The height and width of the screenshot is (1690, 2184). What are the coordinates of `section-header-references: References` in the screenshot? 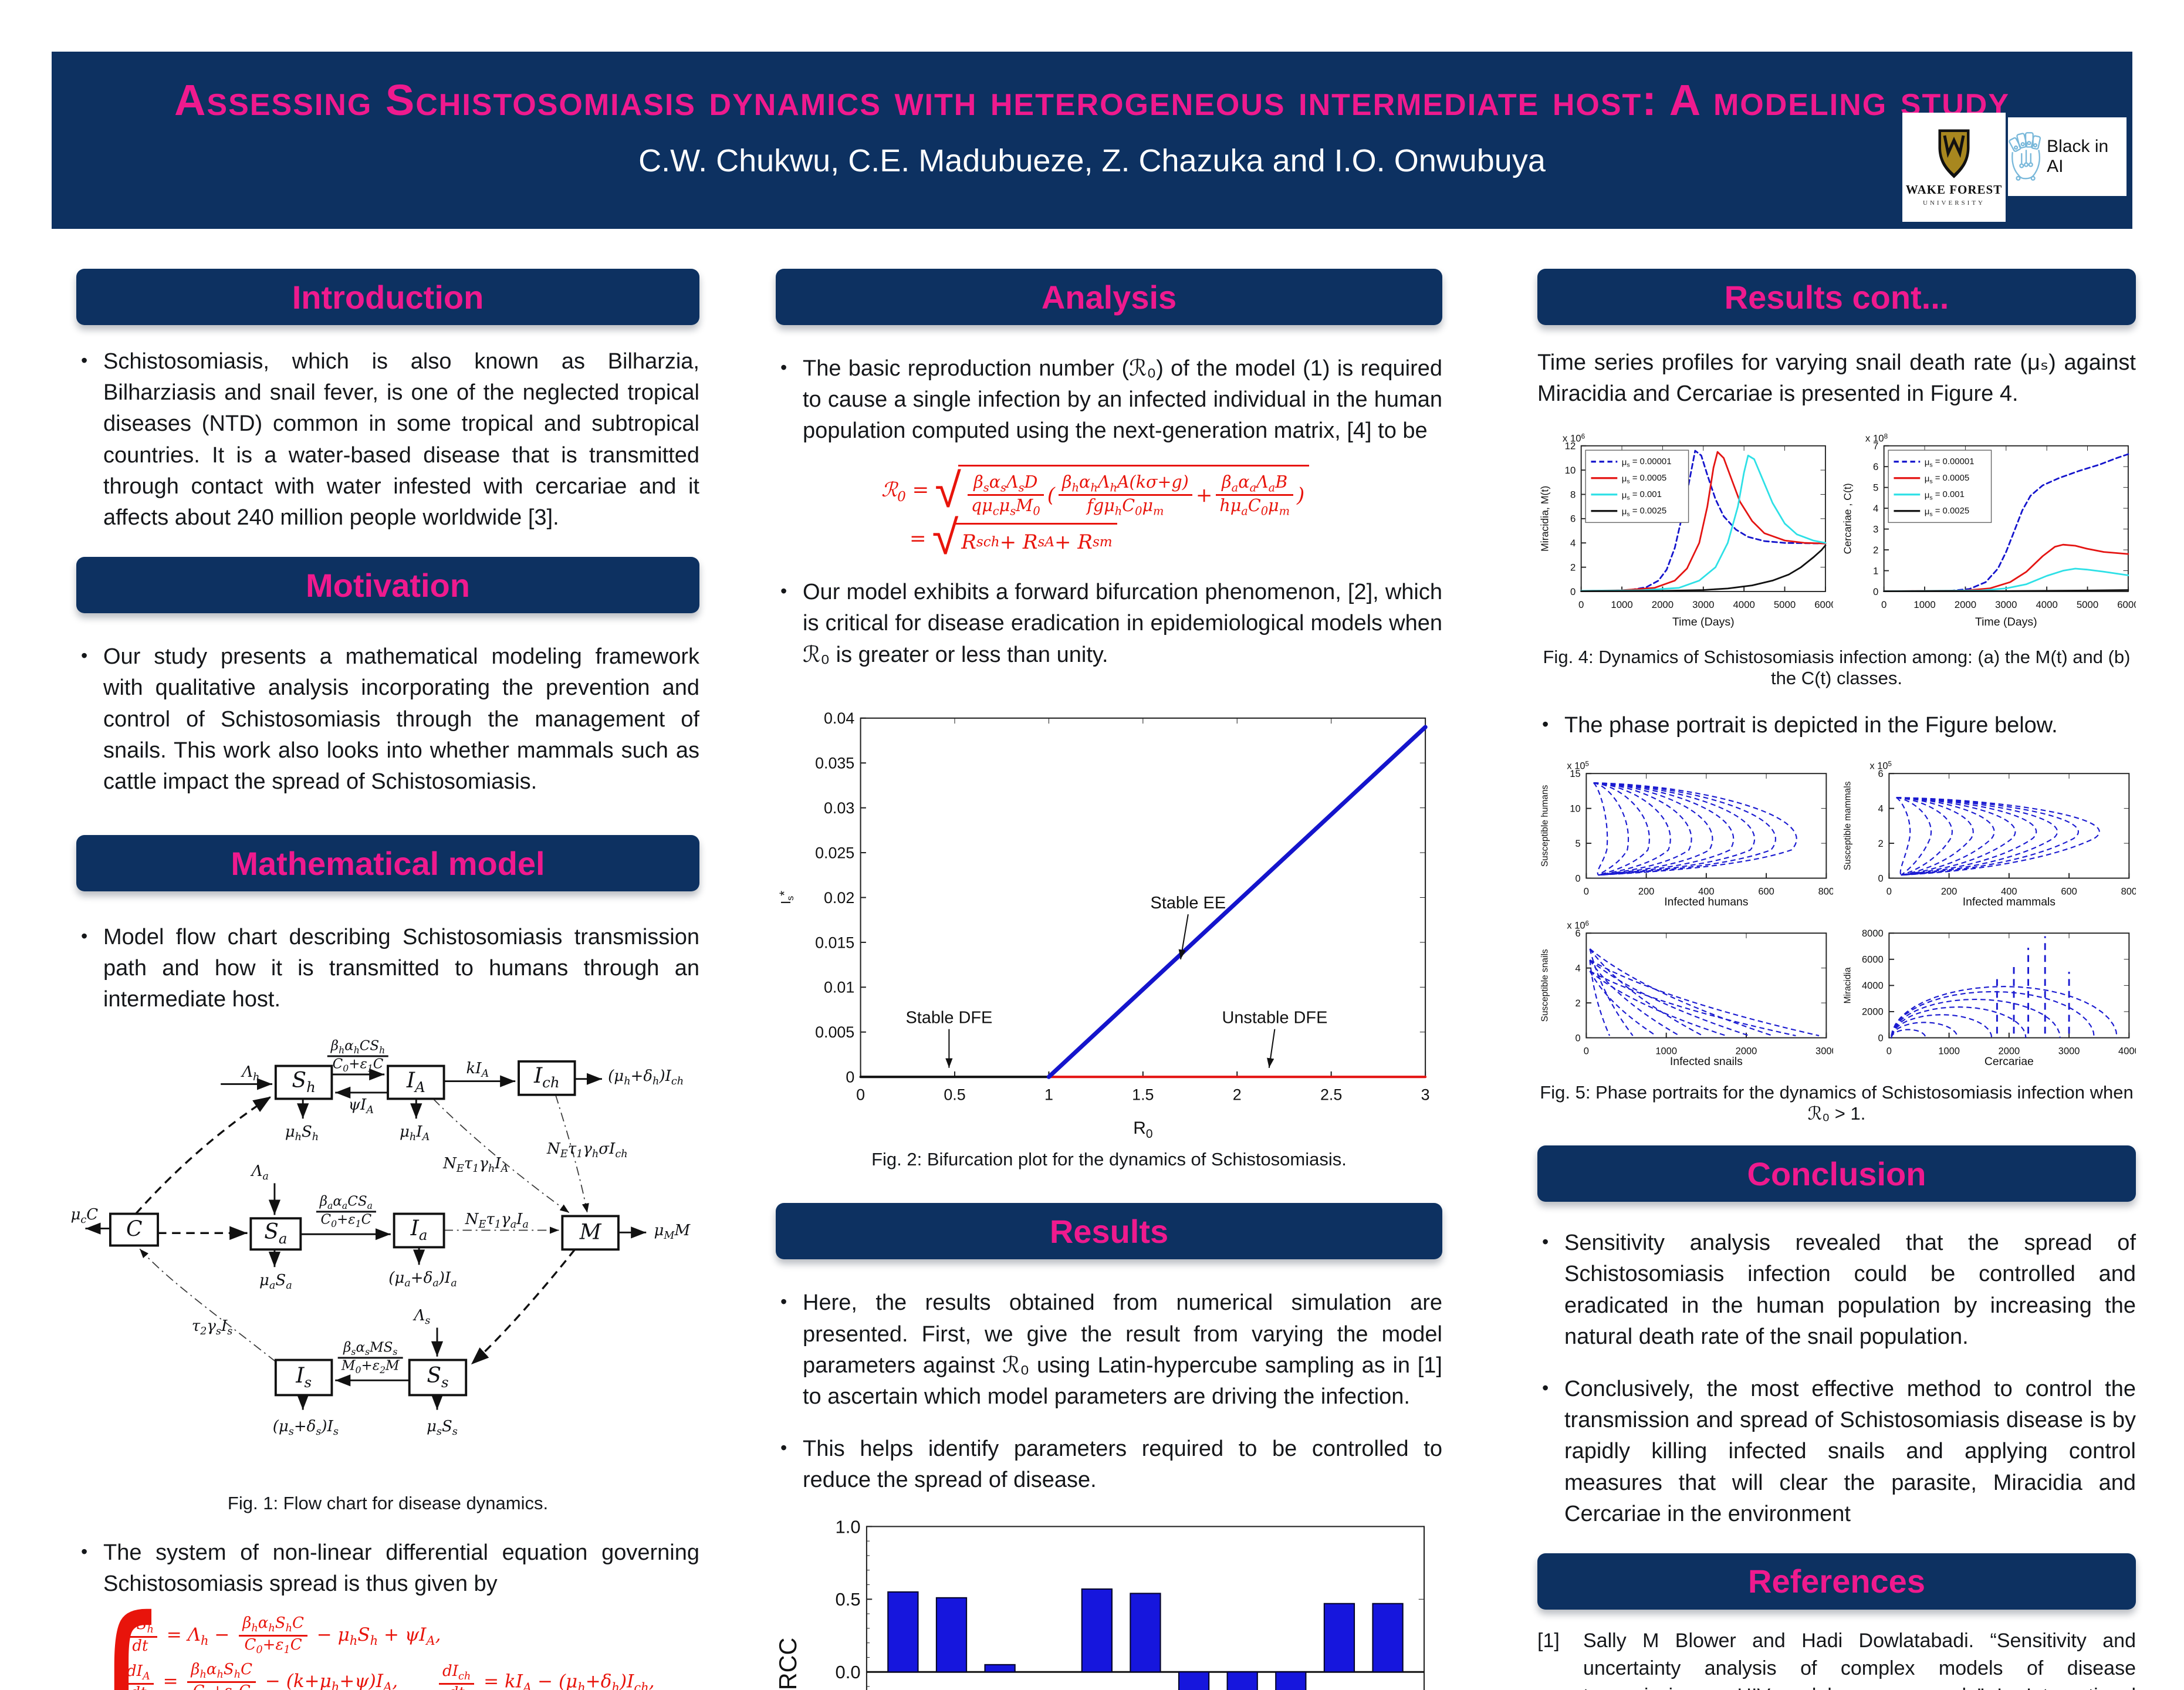 It's located at (1836, 1581).